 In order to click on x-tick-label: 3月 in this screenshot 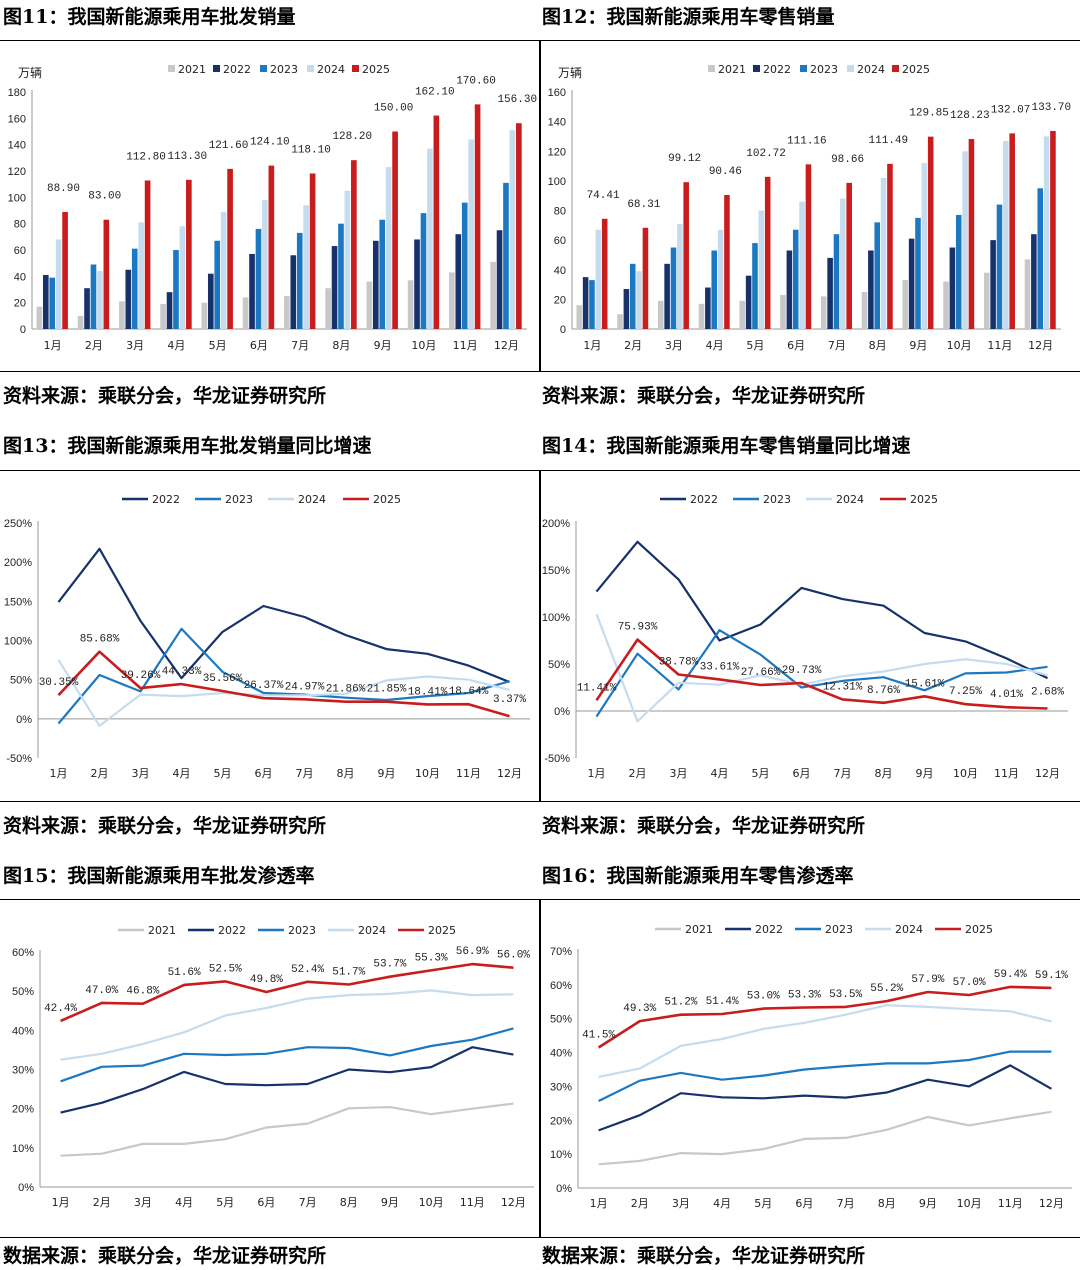, I will do `click(143, 1202)`.